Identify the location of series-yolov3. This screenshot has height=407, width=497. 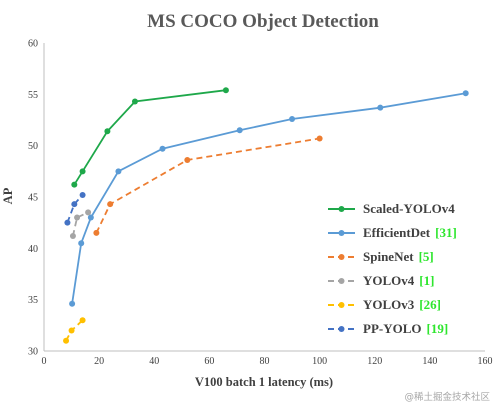
(74, 330).